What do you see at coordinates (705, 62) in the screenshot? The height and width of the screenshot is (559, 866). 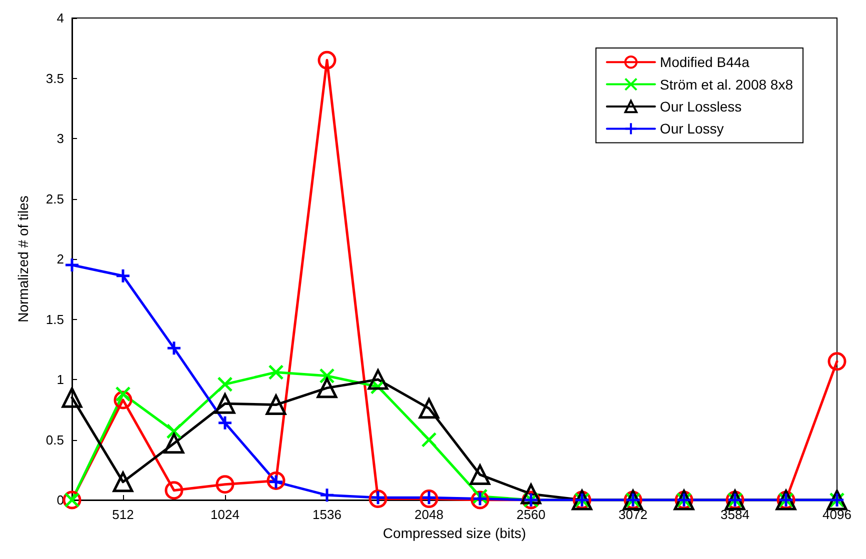 I see `legend-label: Modified B44a` at bounding box center [705, 62].